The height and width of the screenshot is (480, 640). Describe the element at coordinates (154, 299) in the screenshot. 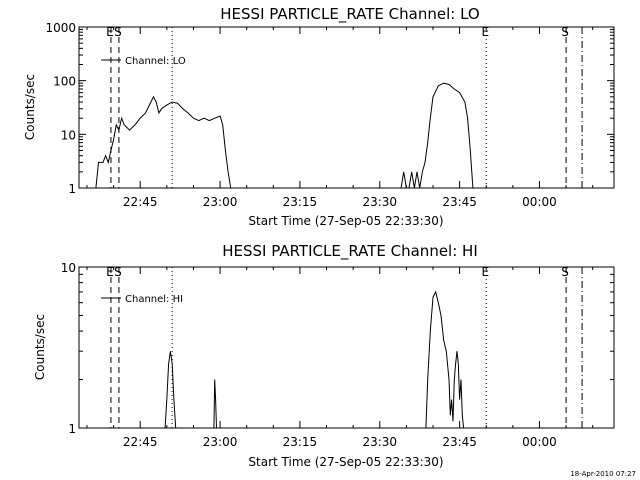

I see `legend-label: Channel: HI` at that location.